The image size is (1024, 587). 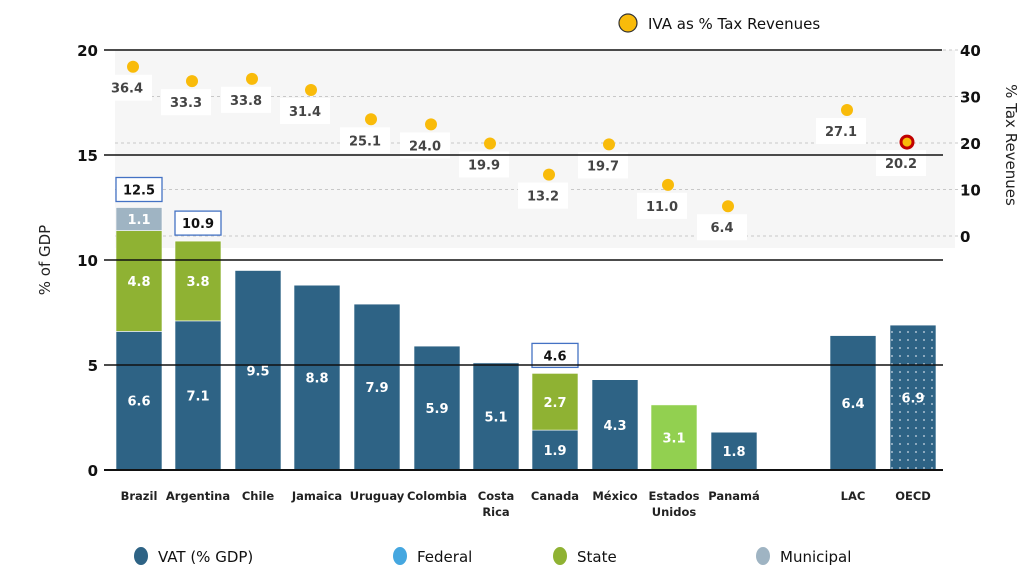 I want to click on bar-segment-label: 8.8, so click(x=316, y=379).